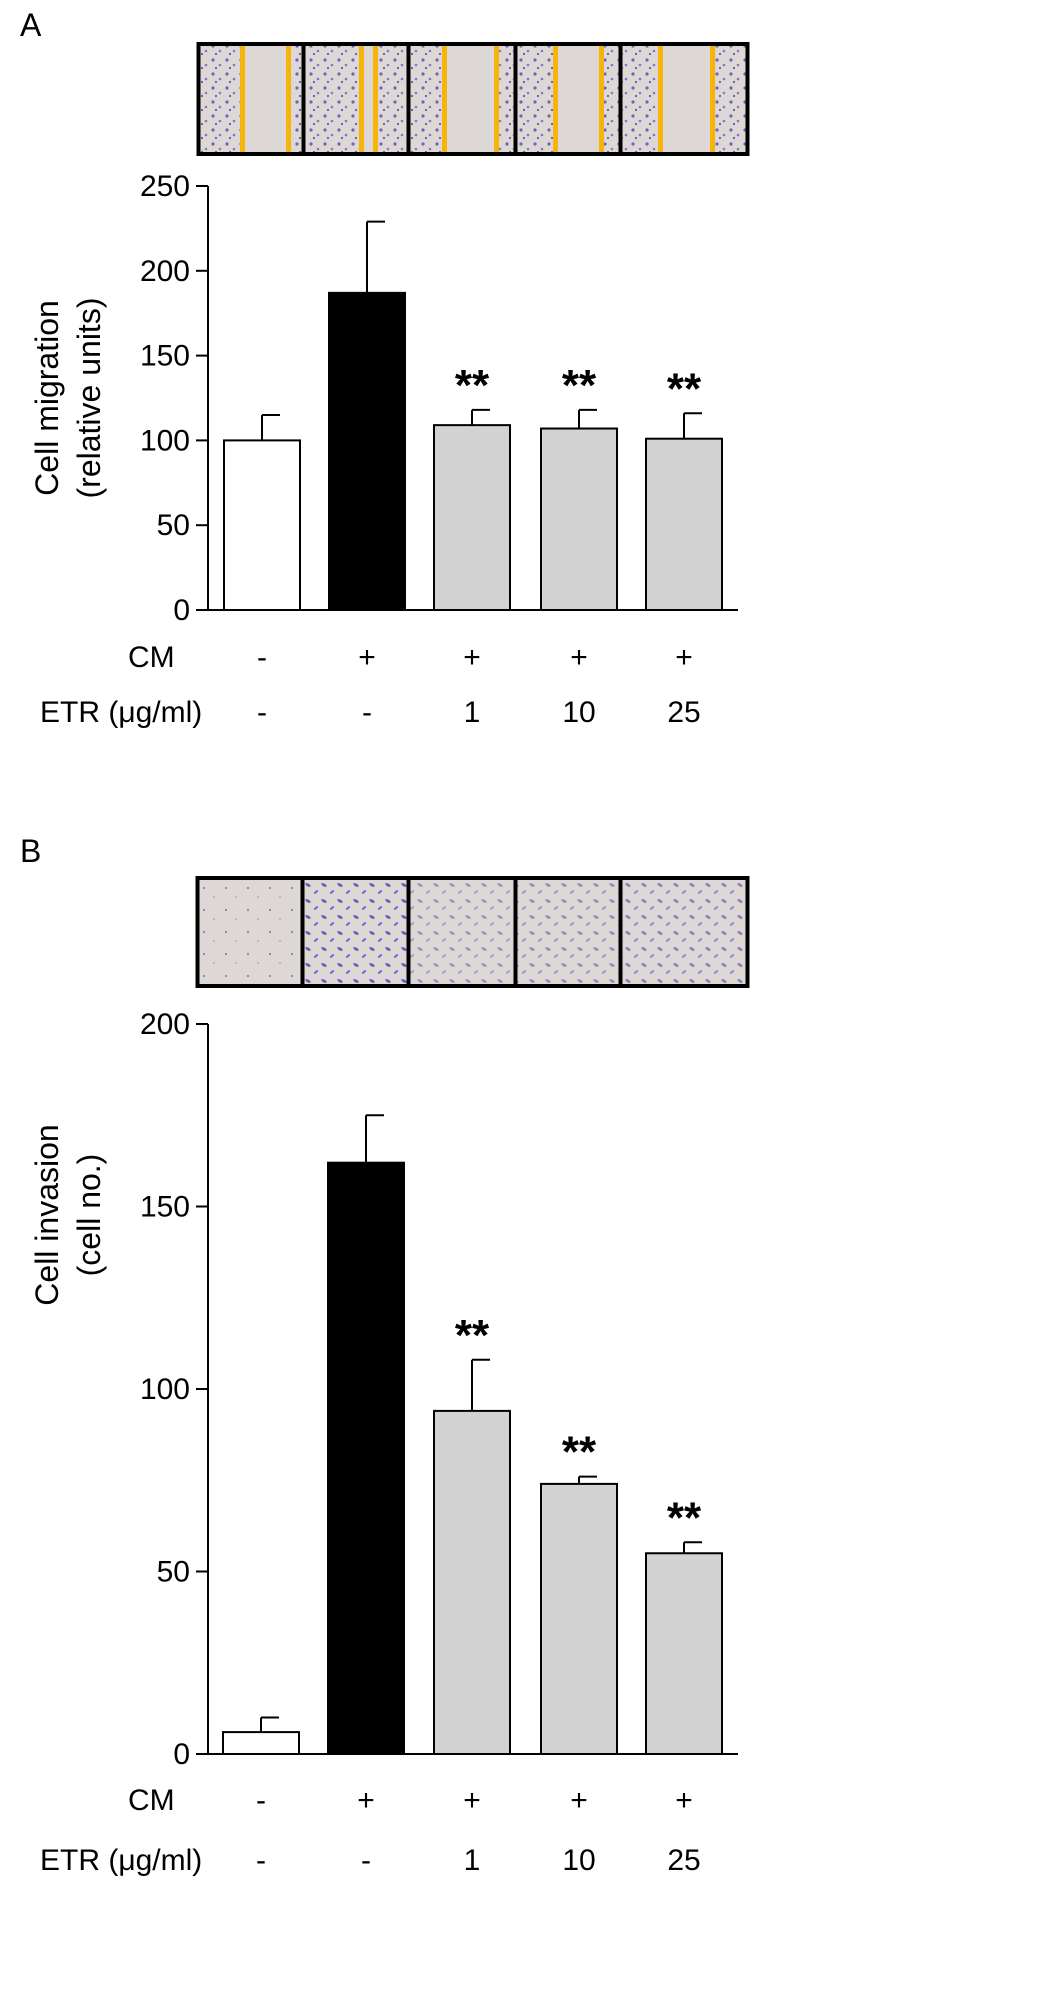 The width and height of the screenshot is (1037, 1991). What do you see at coordinates (47, 398) in the screenshot?
I see `y-axis-title-line-1: Cell migration` at bounding box center [47, 398].